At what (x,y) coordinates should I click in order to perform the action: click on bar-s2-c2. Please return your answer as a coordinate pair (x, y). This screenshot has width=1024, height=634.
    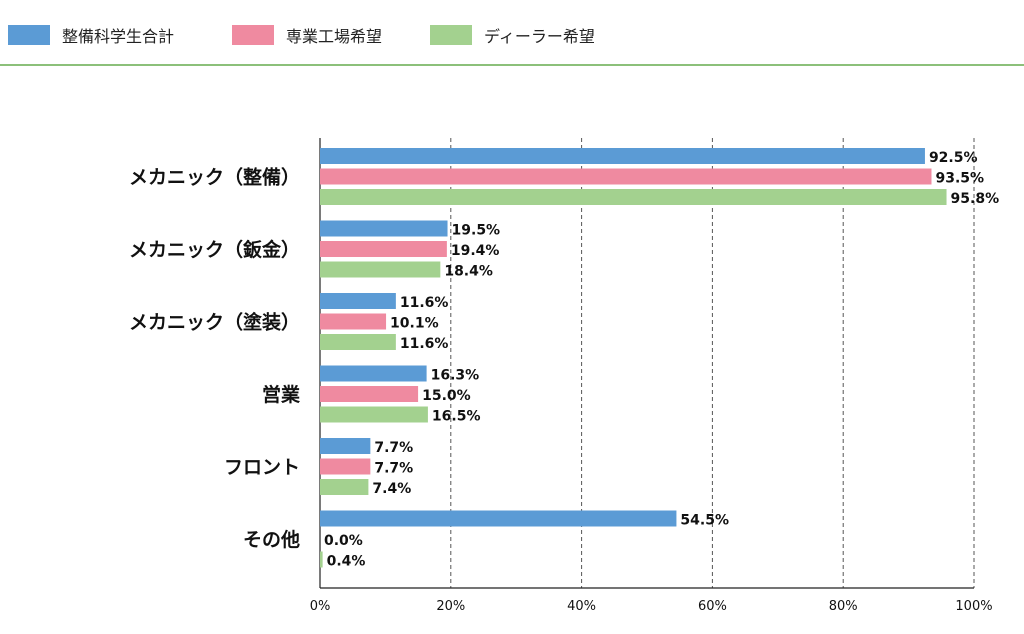
    Looking at the image, I should click on (353, 321).